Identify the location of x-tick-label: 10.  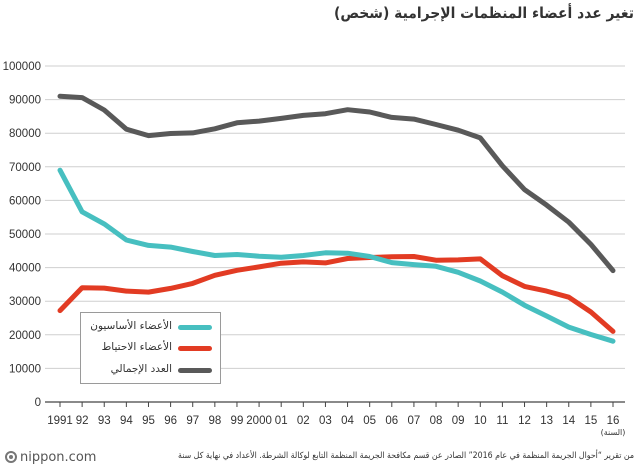
(480, 421).